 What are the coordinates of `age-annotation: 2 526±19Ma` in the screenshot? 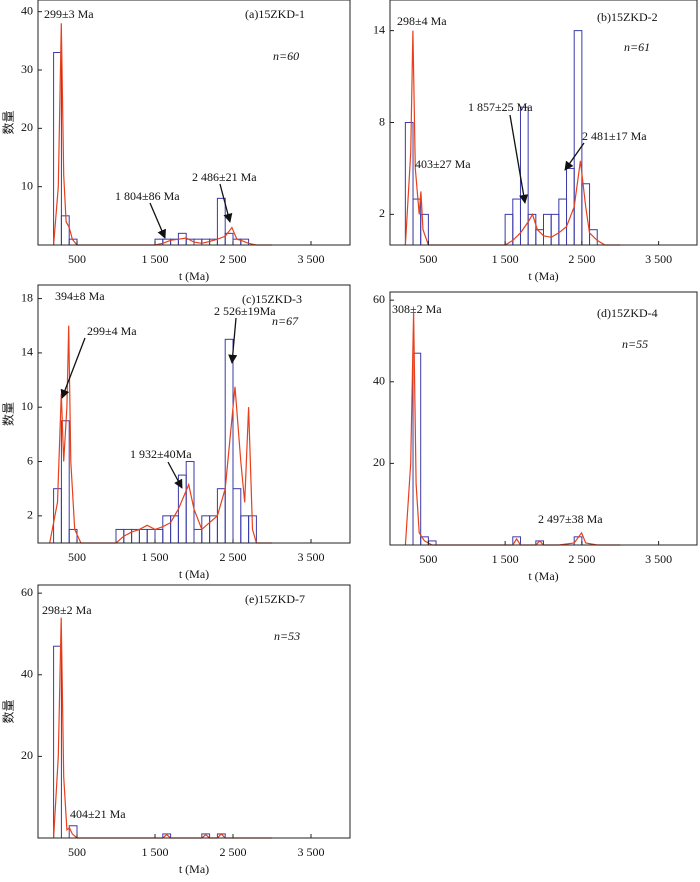 It's located at (245, 311).